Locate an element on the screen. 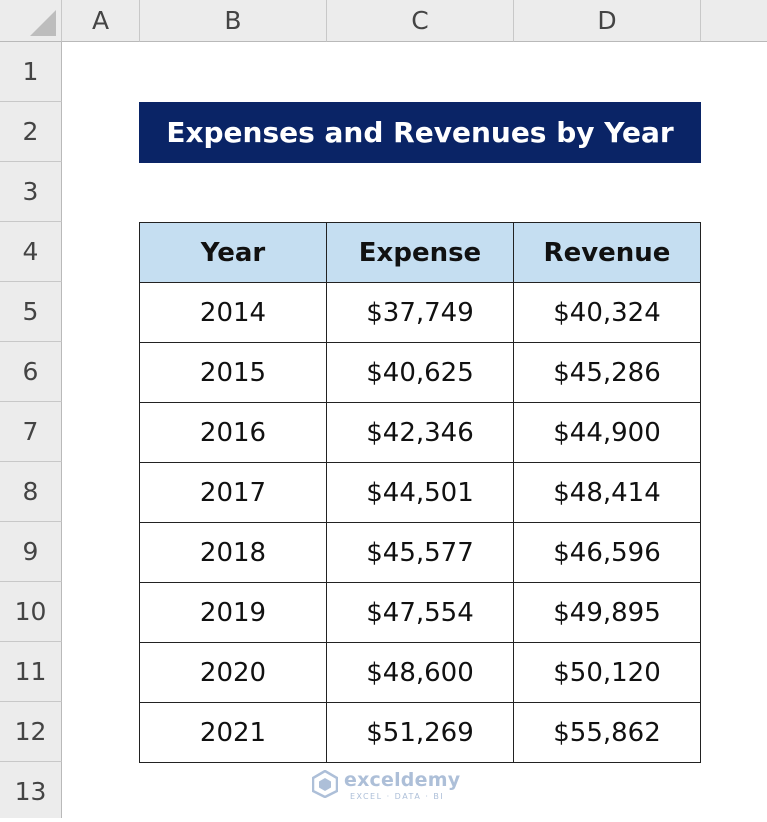 The width and height of the screenshot is (767, 822). expense-cell: $45,577 is located at coordinates (420, 552).